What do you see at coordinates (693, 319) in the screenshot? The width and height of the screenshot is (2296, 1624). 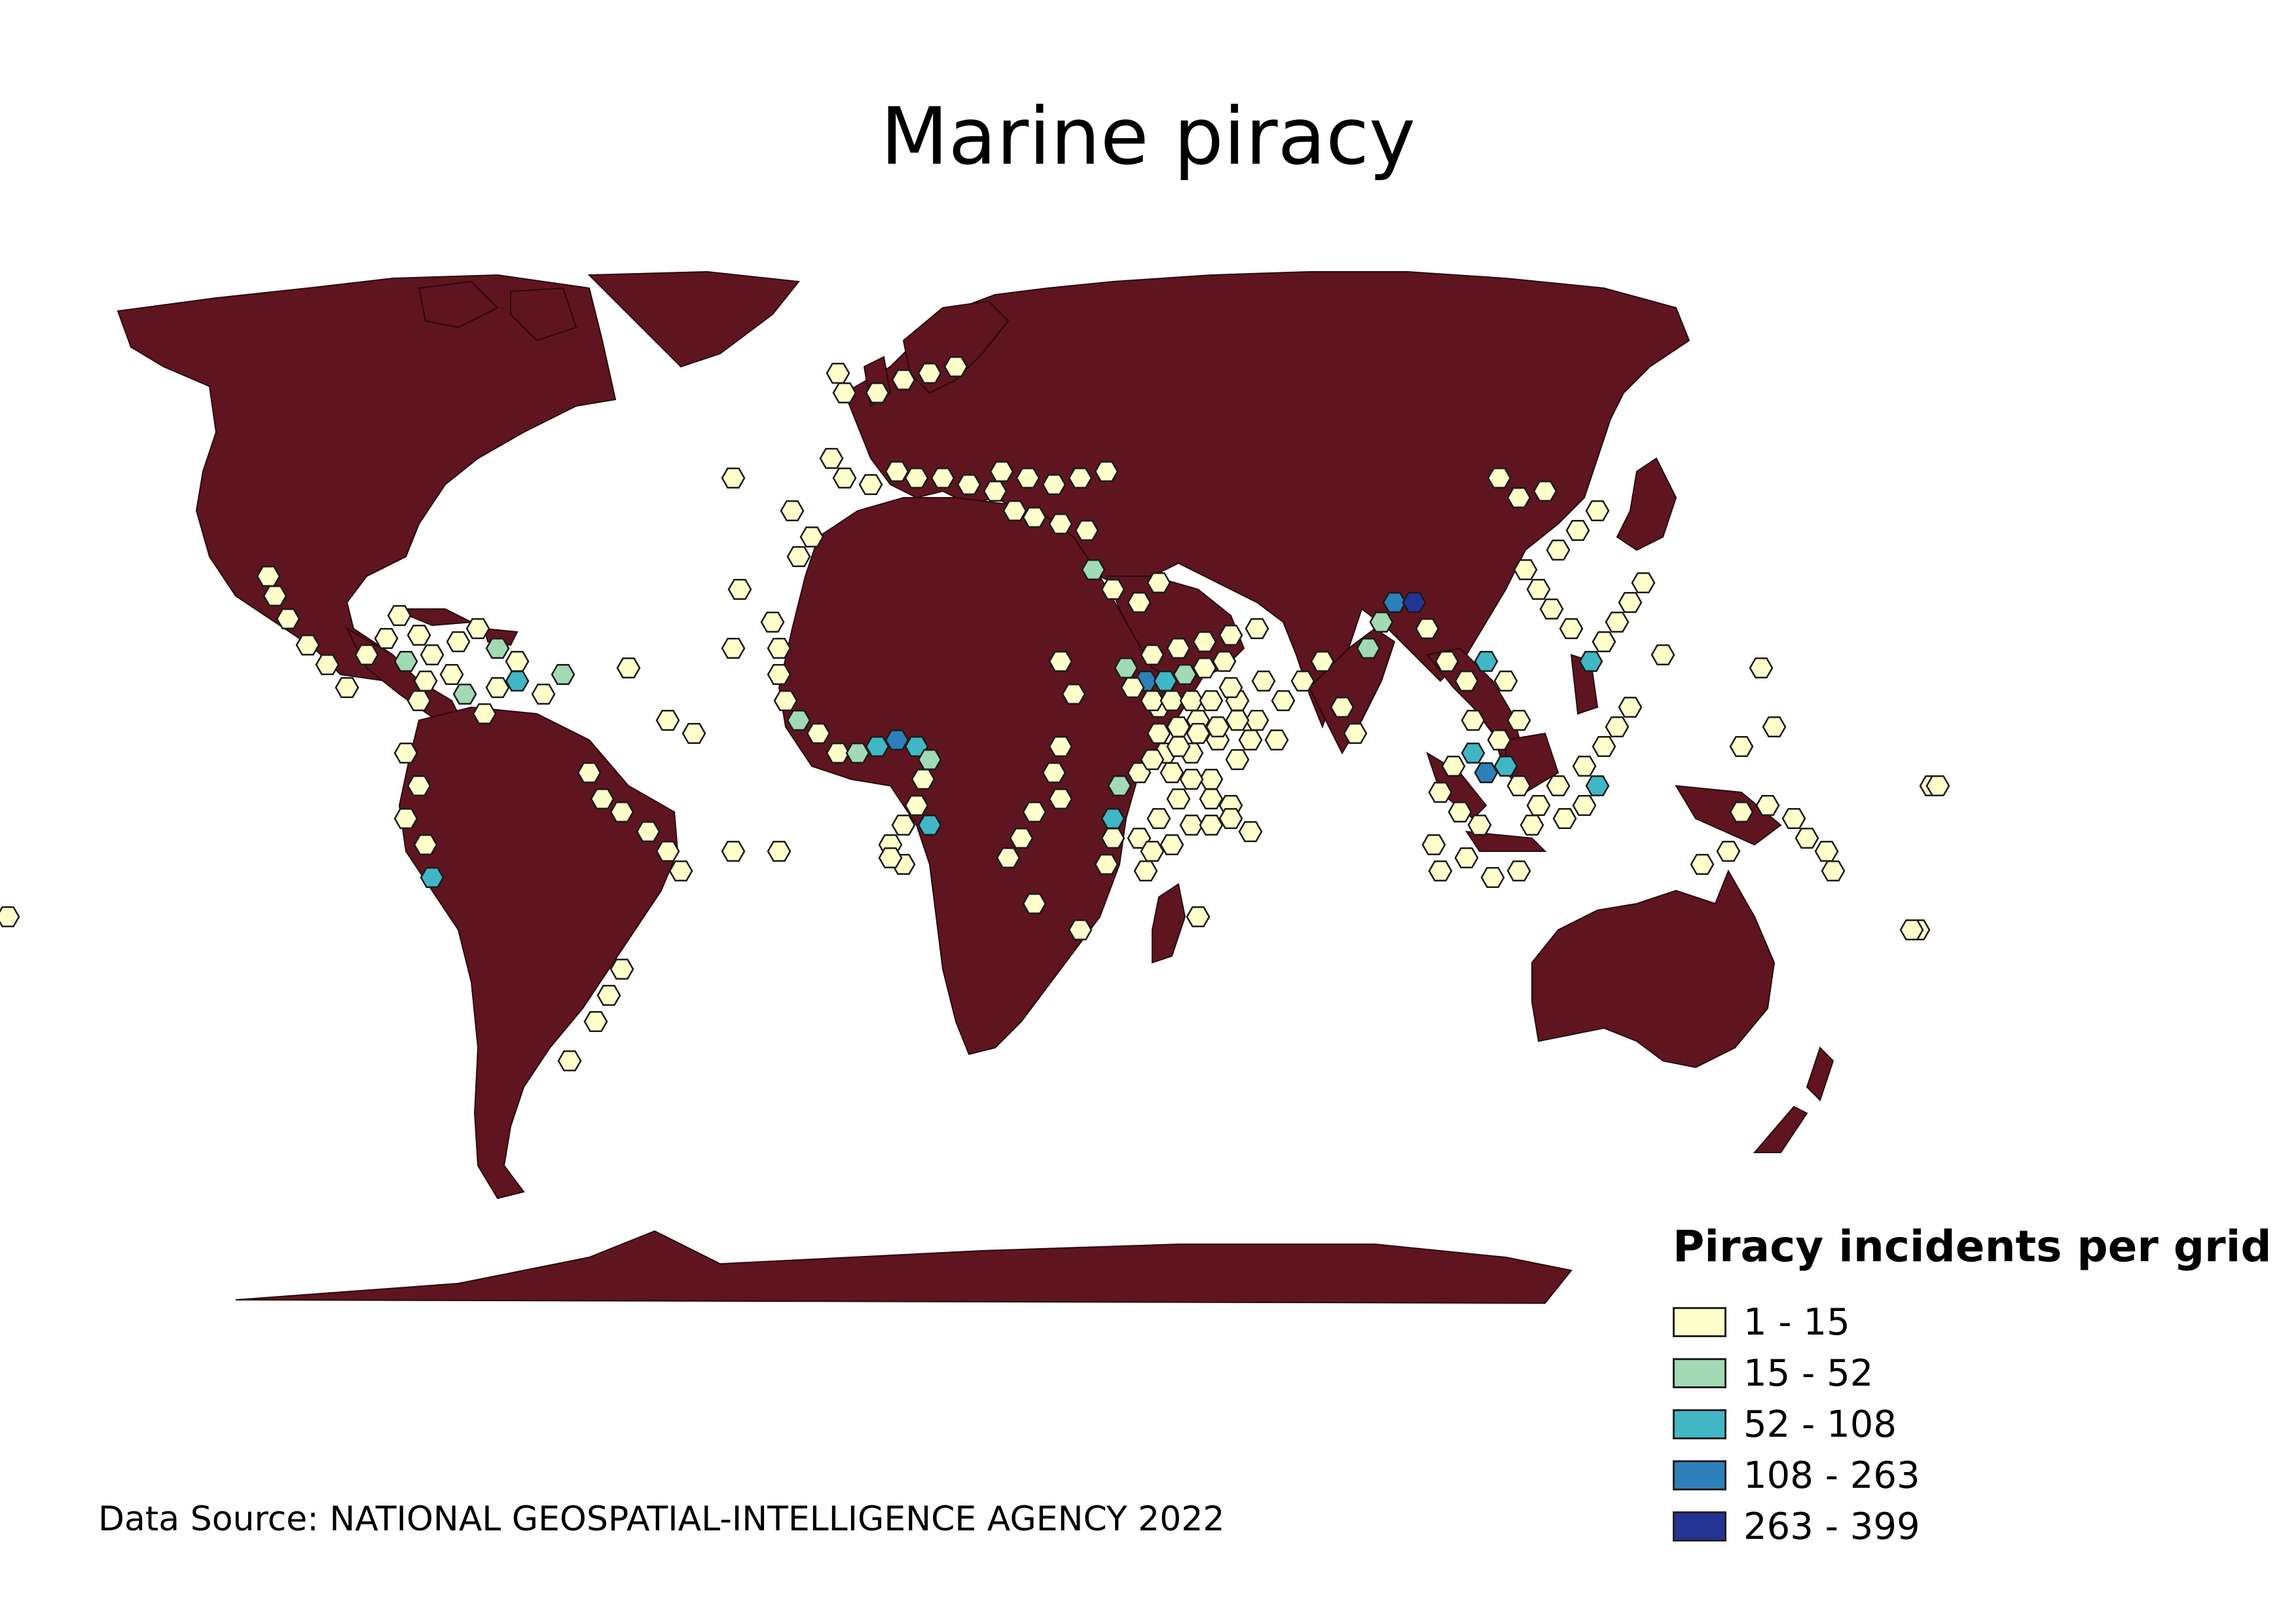 I see `greenland` at bounding box center [693, 319].